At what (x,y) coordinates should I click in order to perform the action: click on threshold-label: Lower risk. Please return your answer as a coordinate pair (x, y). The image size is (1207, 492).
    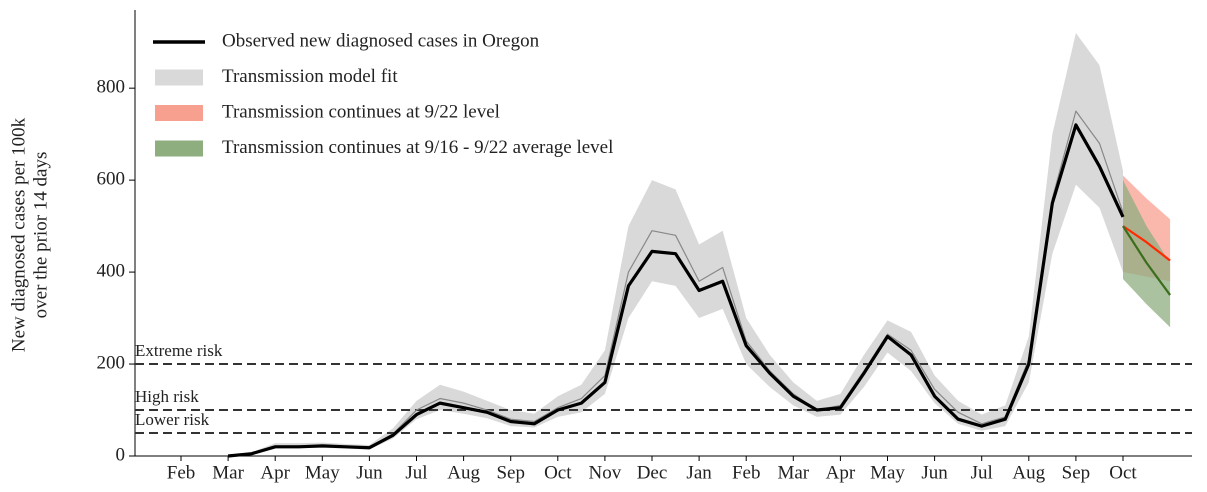
    Looking at the image, I should click on (172, 419).